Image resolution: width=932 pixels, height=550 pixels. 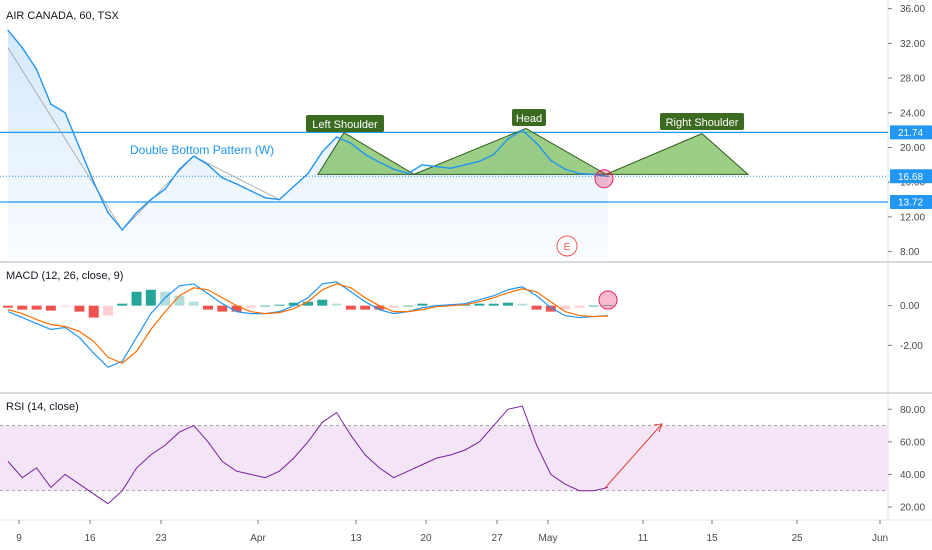 What do you see at coordinates (633, 456) in the screenshot?
I see `rsi-trend-arrow` at bounding box center [633, 456].